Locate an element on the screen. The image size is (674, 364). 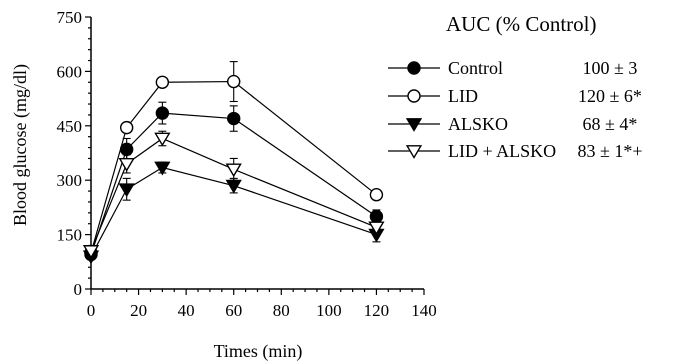
x-tick-label: 100 is located at coordinates (329, 310).